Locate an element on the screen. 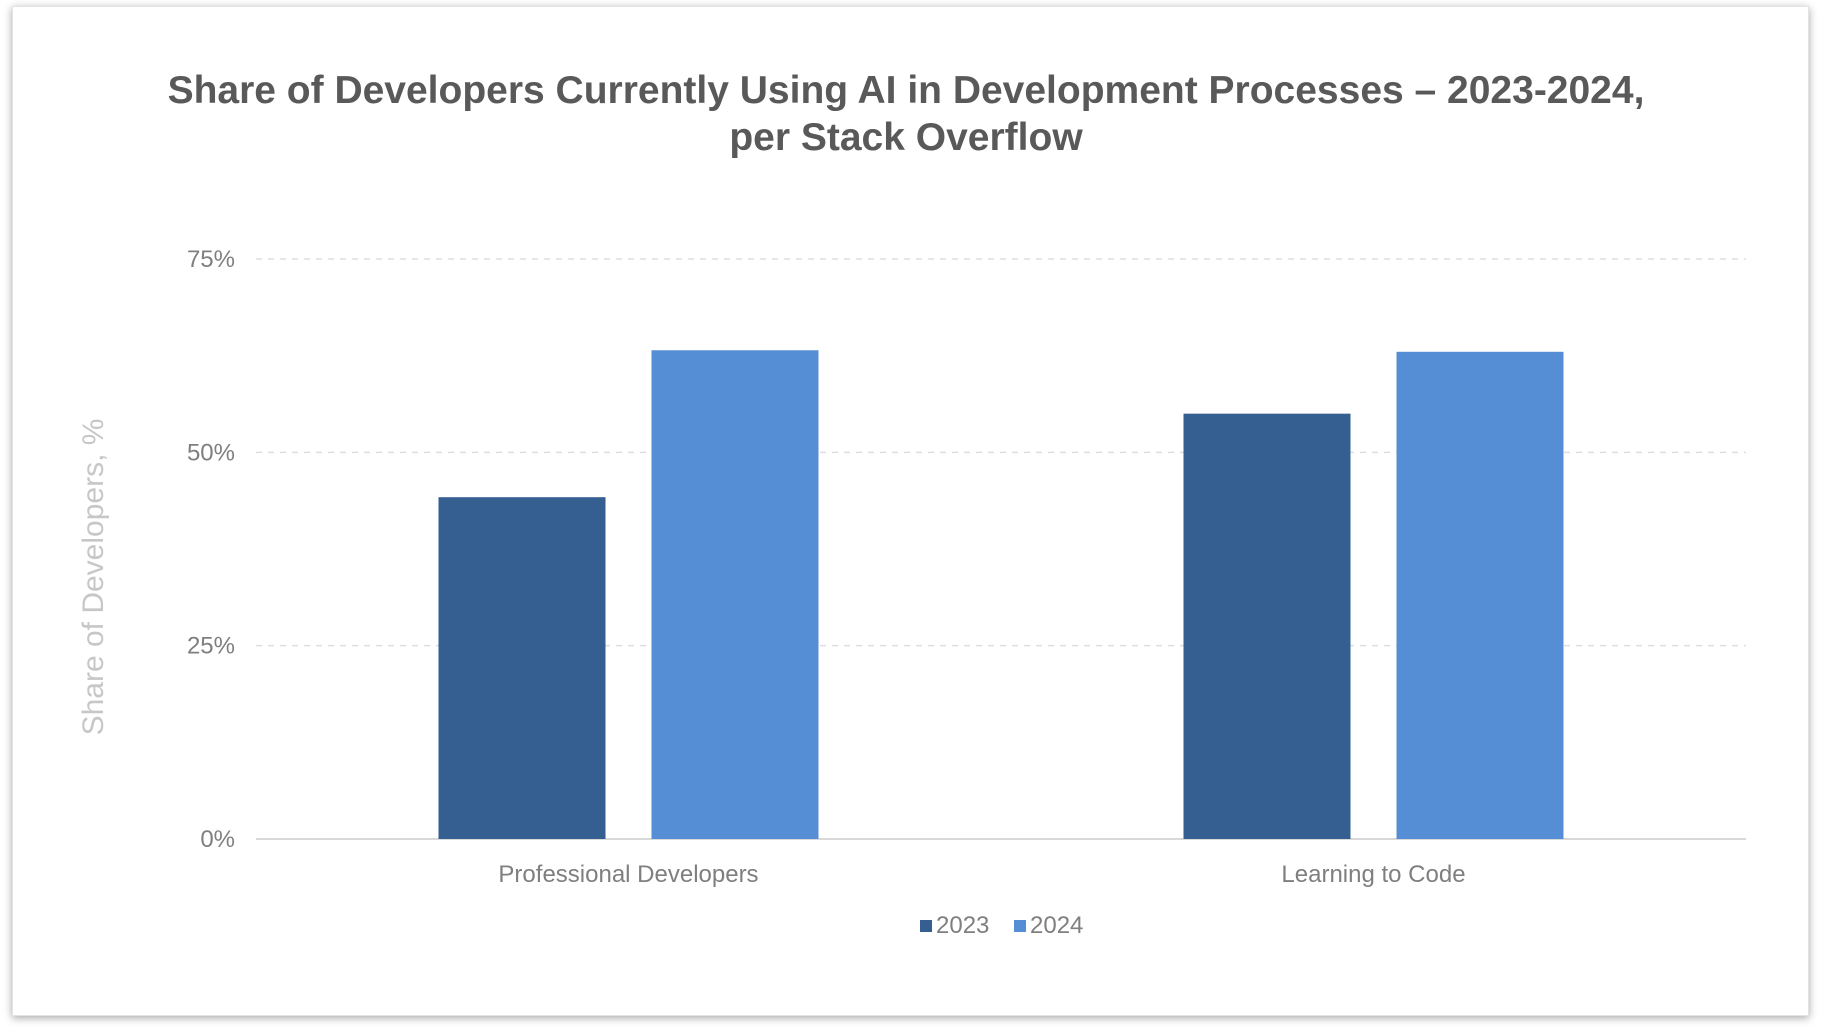  y-axis-label: Share of Developers, % is located at coordinates (93, 577).